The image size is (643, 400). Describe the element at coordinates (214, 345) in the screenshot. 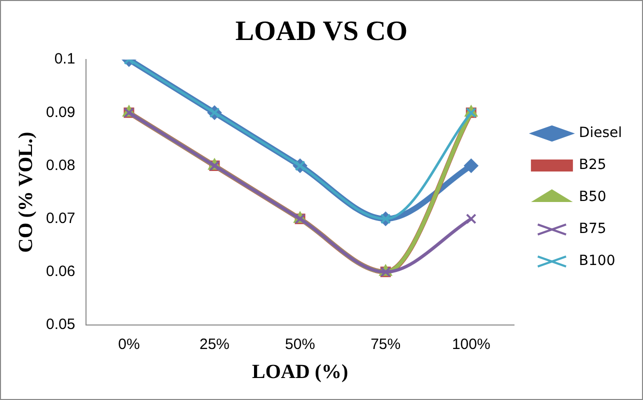

I see `x-tick-label: 25%` at that location.